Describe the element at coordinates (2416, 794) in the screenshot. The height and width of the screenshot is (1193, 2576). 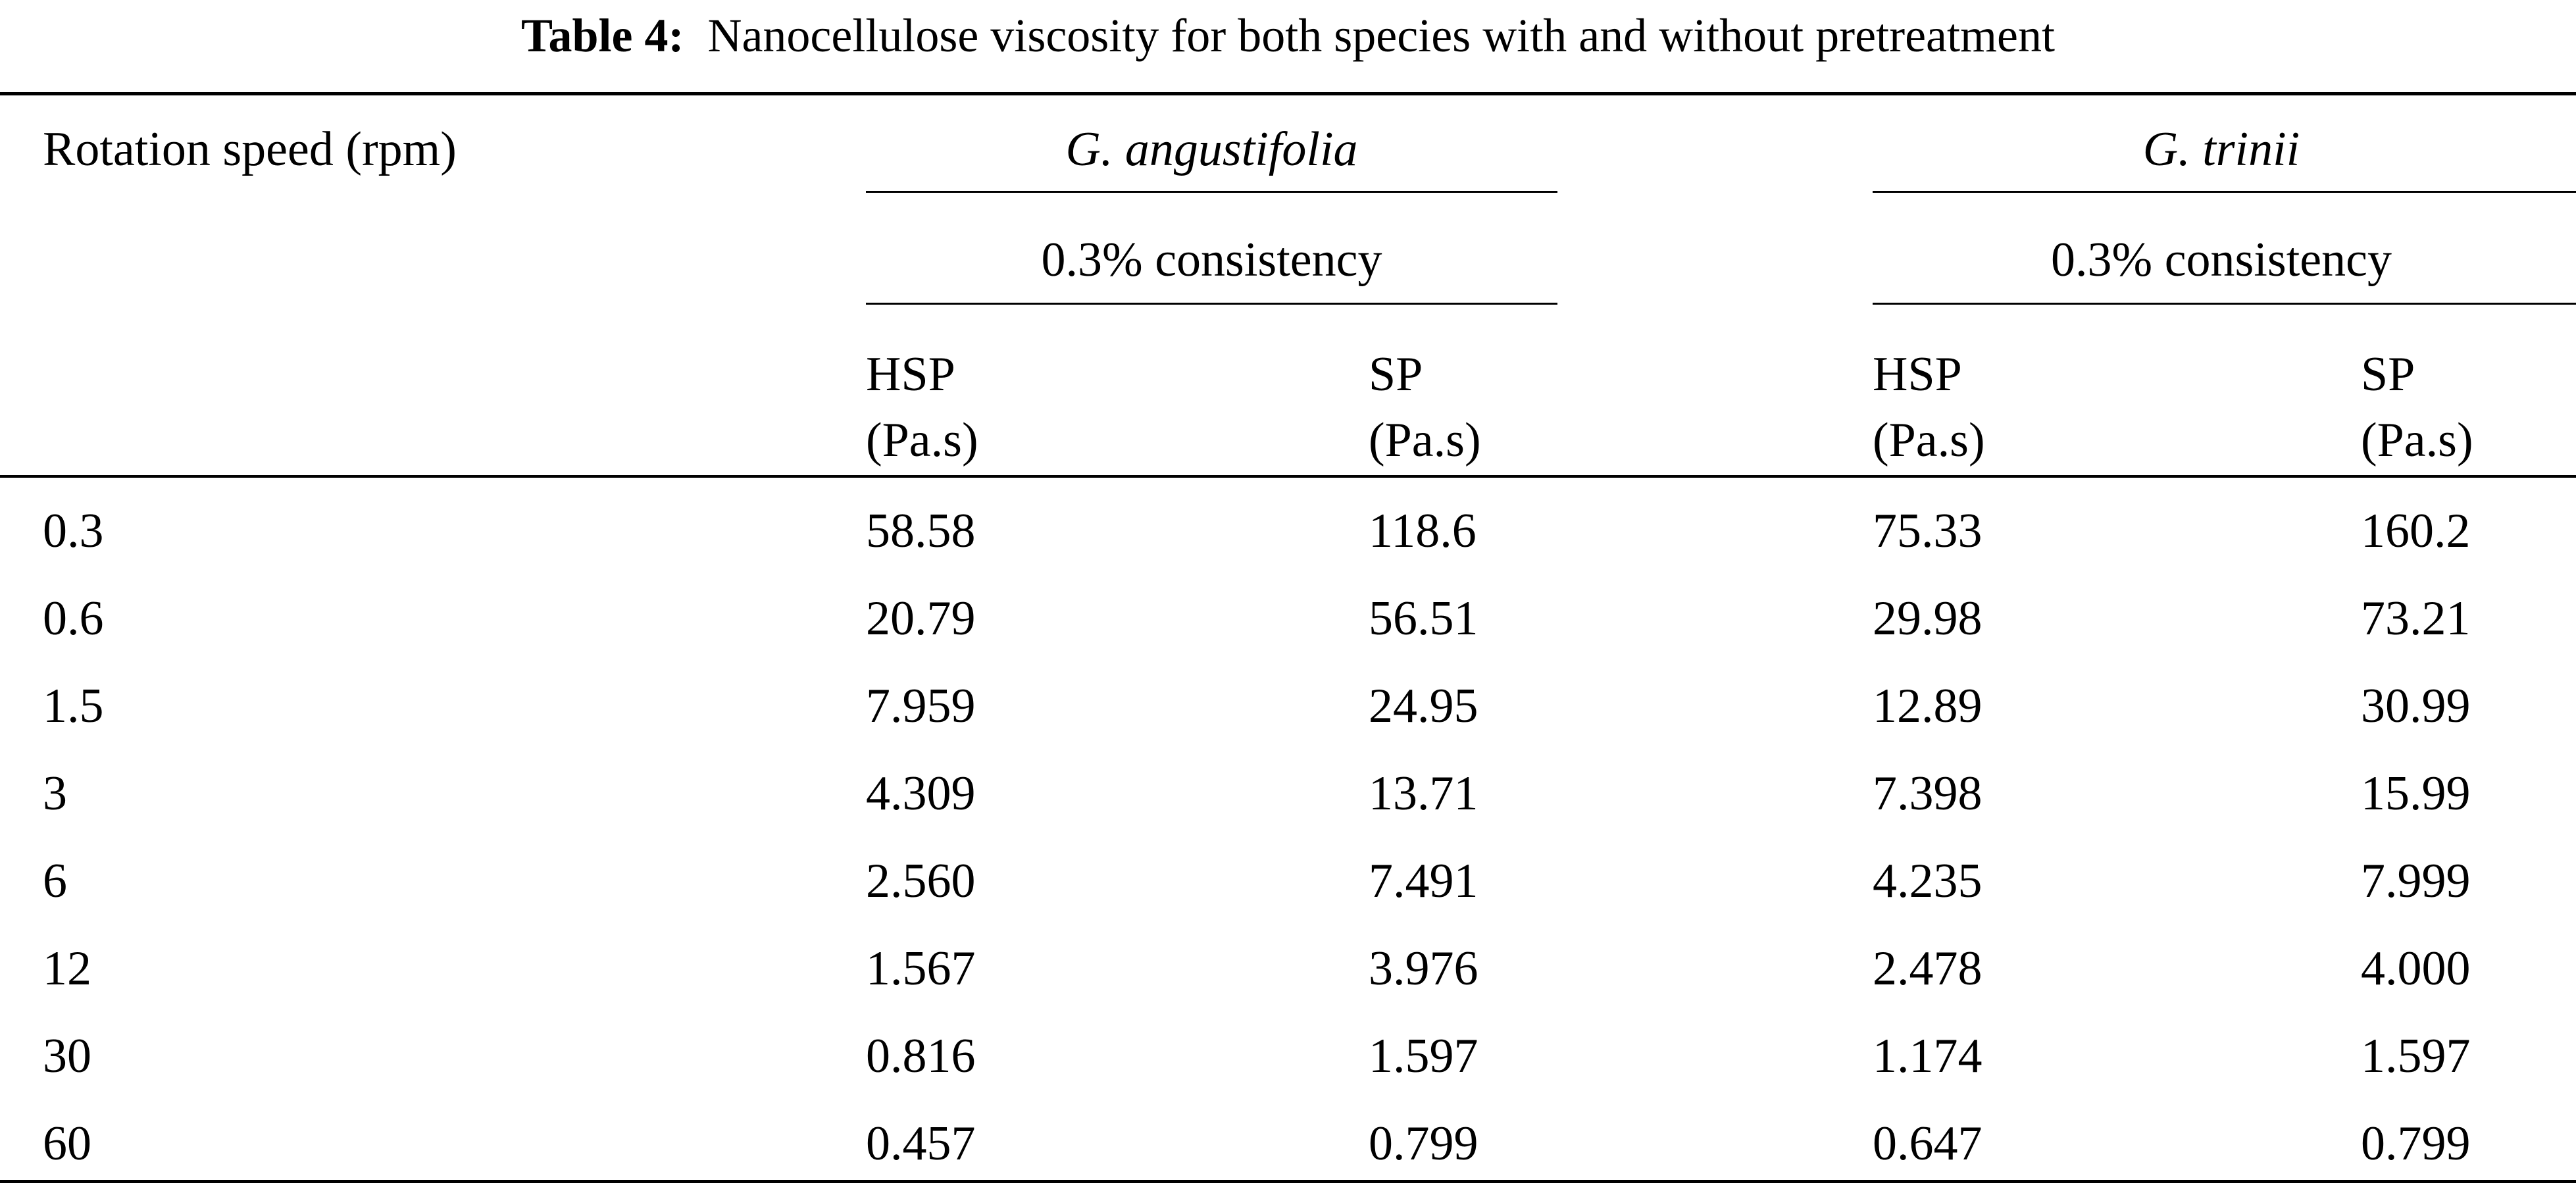
I see `viscosity-cell: 15.99` at that location.